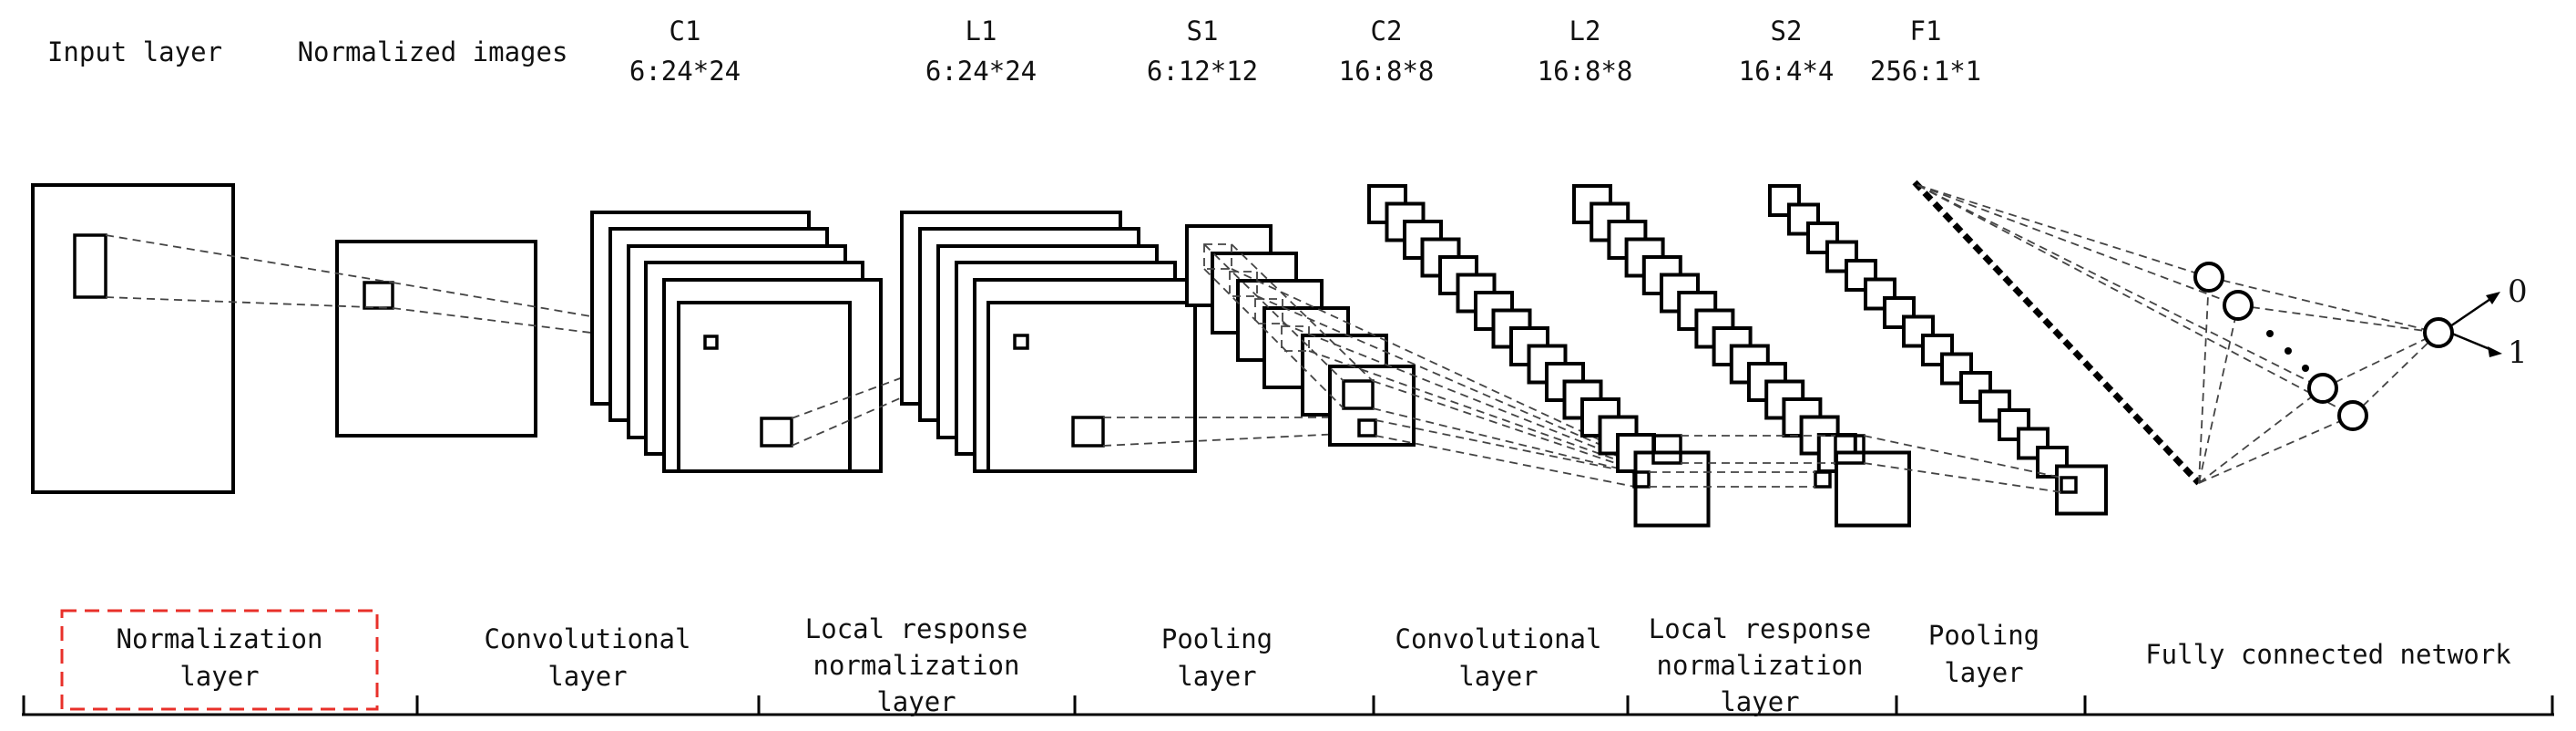  What do you see at coordinates (1217, 639) in the screenshot?
I see `section-pool1-line1: Pooling` at bounding box center [1217, 639].